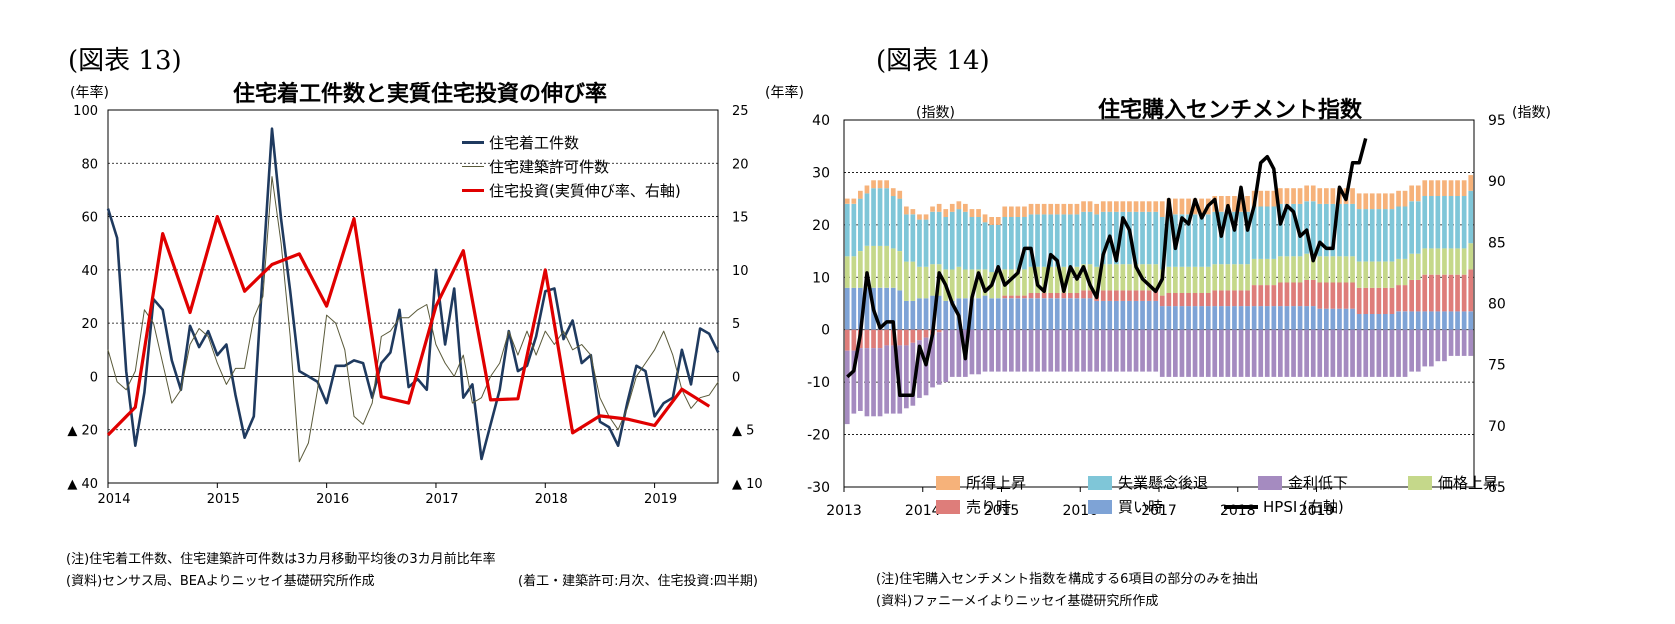 The width and height of the screenshot is (1675, 624). I want to click on left-right-y-tick-label: 5, so click(736, 324).